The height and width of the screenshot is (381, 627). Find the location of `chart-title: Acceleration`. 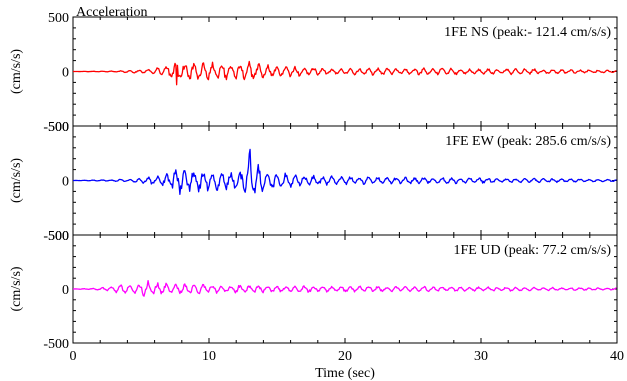

chart-title: Acceleration is located at coordinates (112, 12).